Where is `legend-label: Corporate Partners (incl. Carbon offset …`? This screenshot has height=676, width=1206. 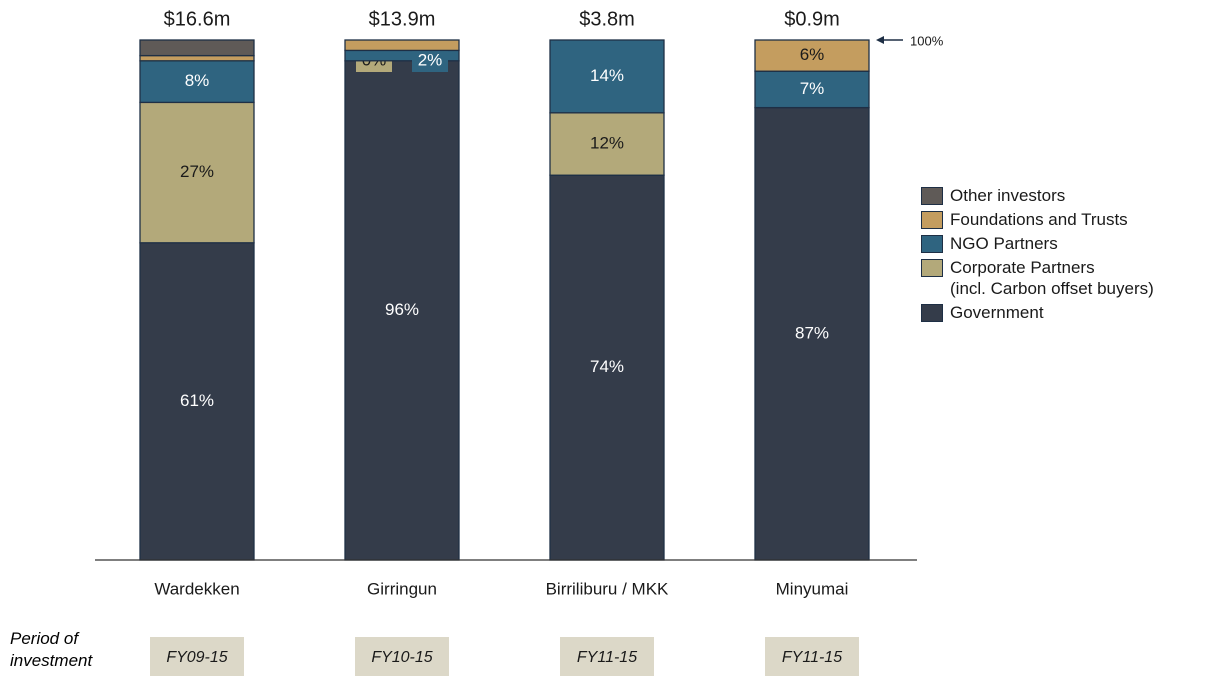
legend-label: Corporate Partners (incl. Carbon offset … is located at coordinates (1052, 278).